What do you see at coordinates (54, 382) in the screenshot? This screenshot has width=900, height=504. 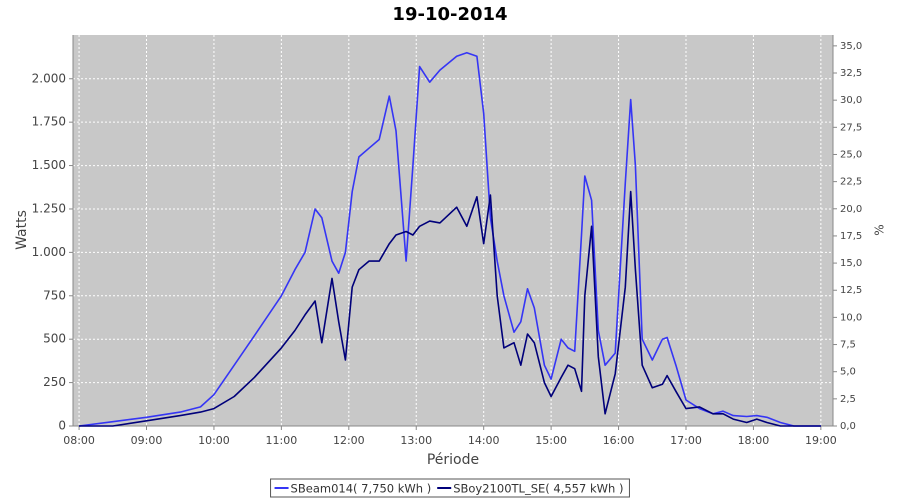 I see `y-tick-label: 250` at bounding box center [54, 382].